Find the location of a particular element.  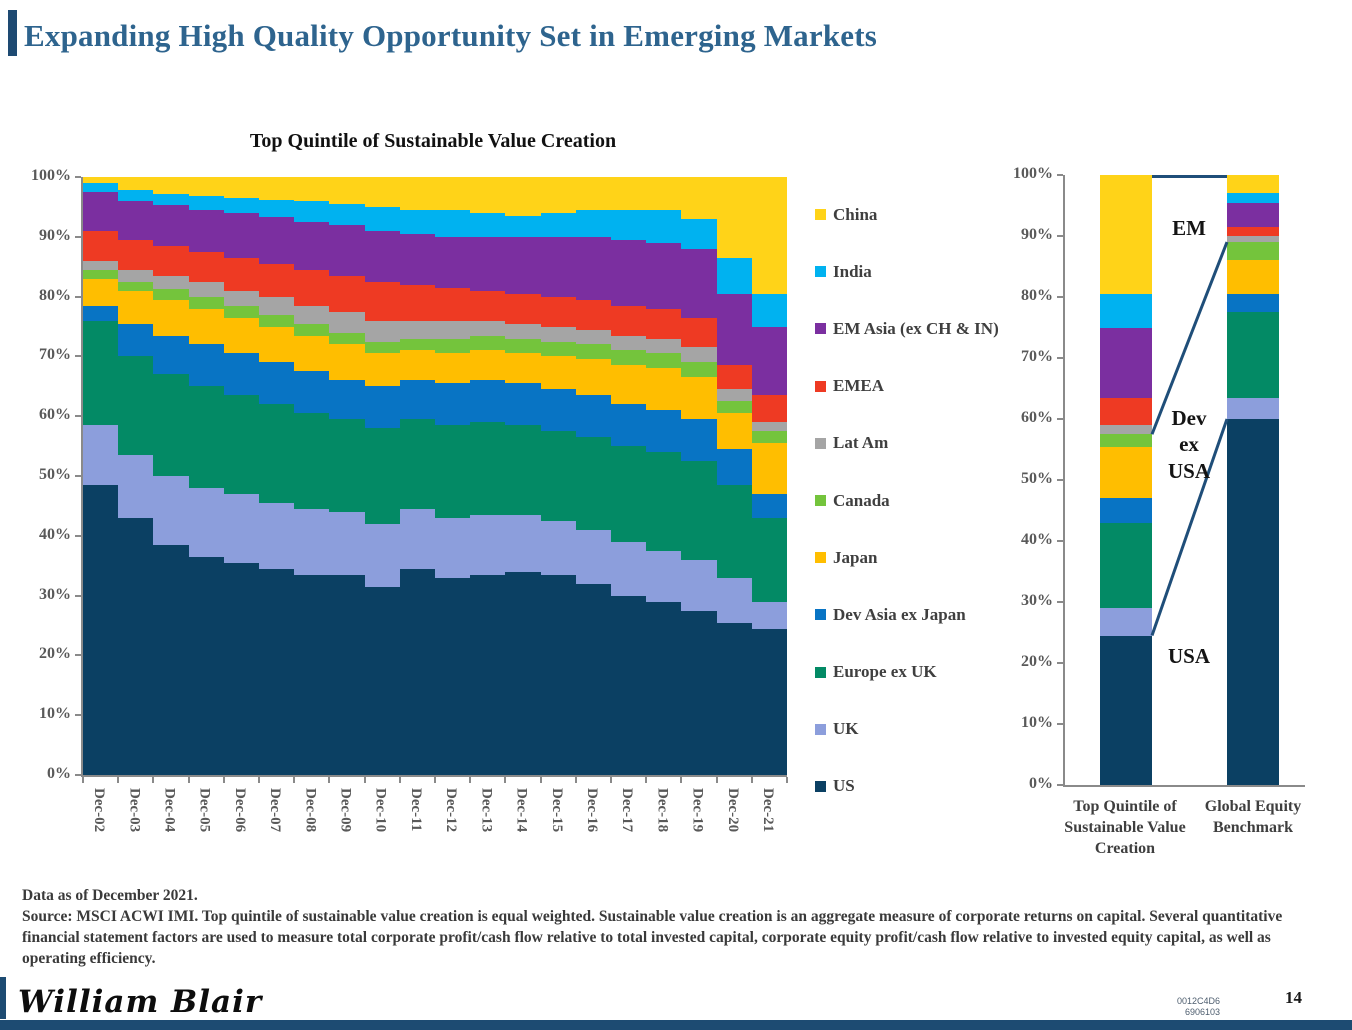

x-tick-label-Dec-17: Dec-17 is located at coordinates (627, 810).